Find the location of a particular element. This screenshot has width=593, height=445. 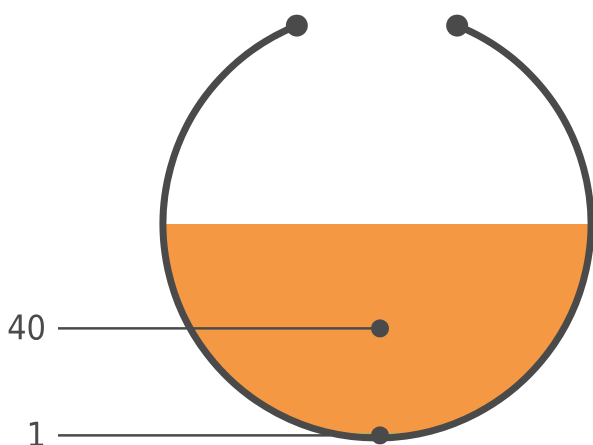

value-label-1: 40 is located at coordinates (26, 328).